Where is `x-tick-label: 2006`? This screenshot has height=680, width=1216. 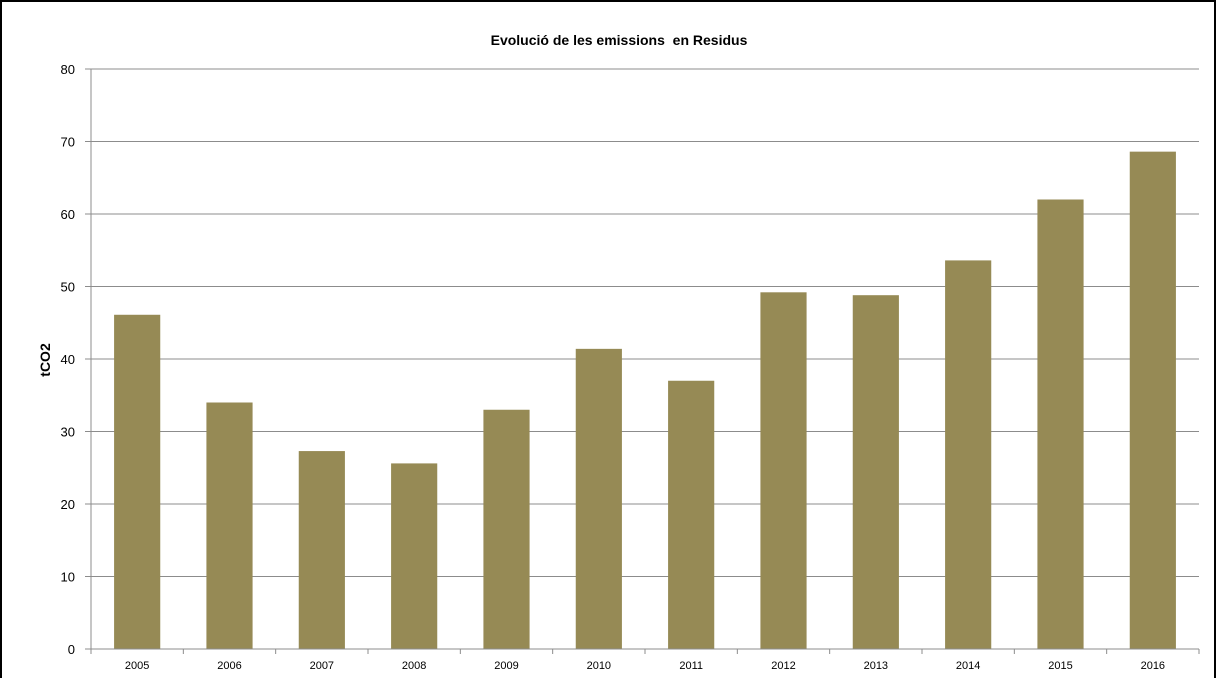
x-tick-label: 2006 is located at coordinates (229, 666).